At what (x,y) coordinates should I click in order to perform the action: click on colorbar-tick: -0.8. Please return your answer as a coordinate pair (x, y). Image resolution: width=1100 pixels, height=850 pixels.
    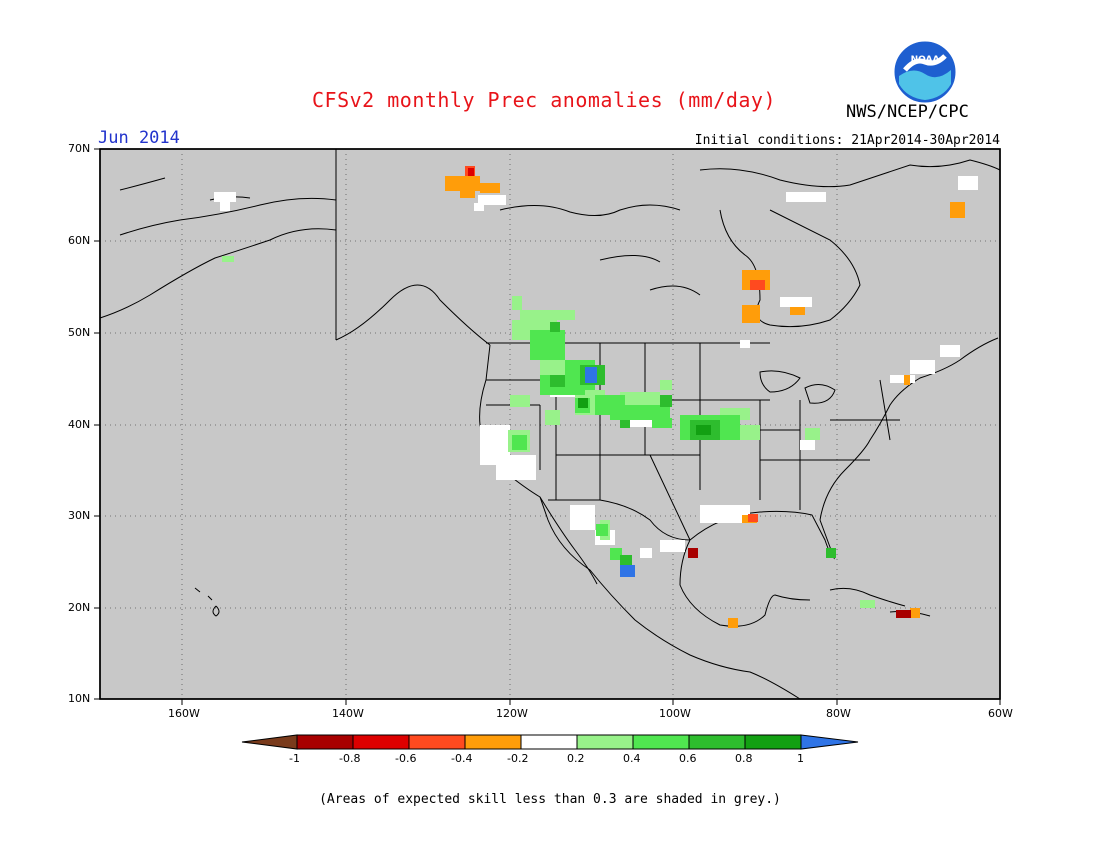
    Looking at the image, I should click on (350, 758).